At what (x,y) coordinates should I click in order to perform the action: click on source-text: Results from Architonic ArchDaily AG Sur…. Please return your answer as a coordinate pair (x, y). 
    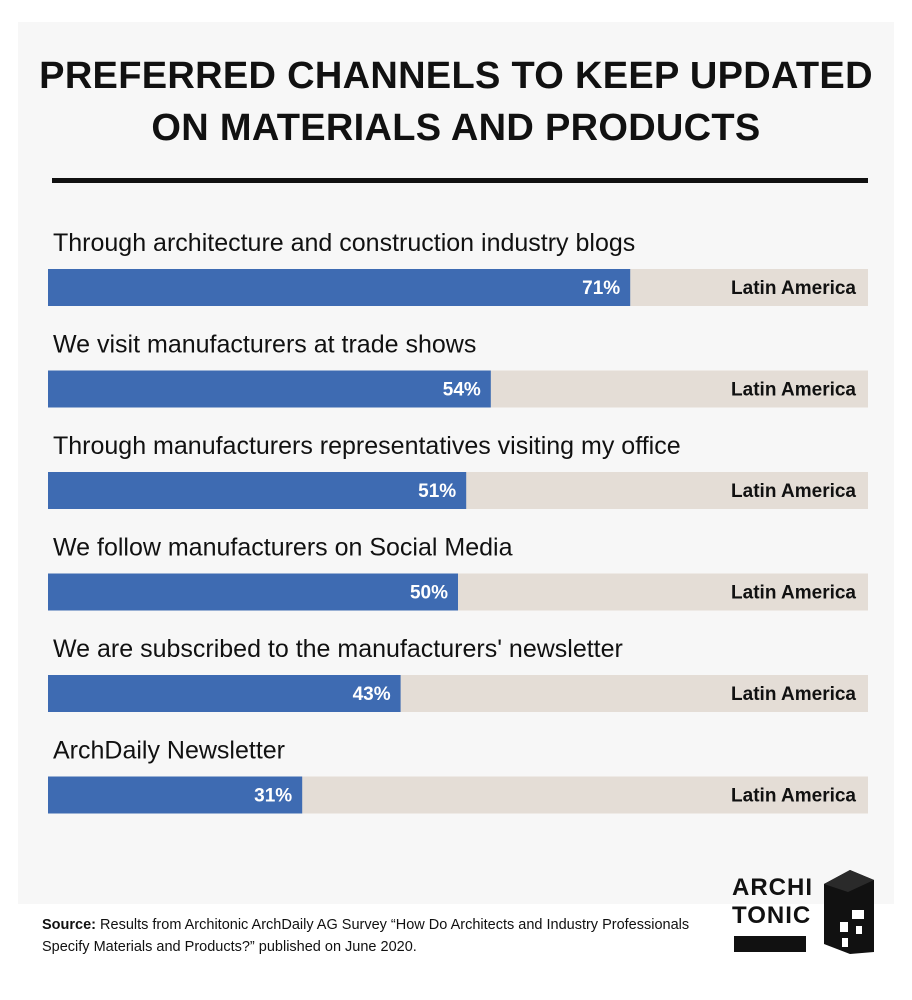
    Looking at the image, I should click on (366, 936).